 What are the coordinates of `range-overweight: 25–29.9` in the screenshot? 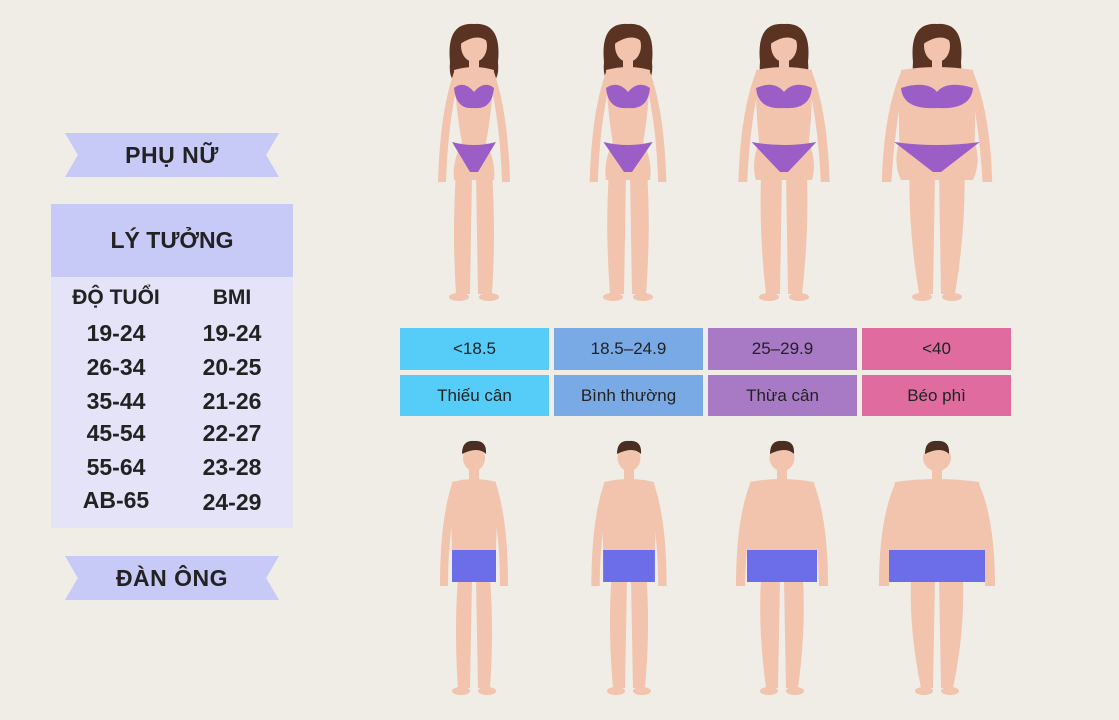 It's located at (782, 349).